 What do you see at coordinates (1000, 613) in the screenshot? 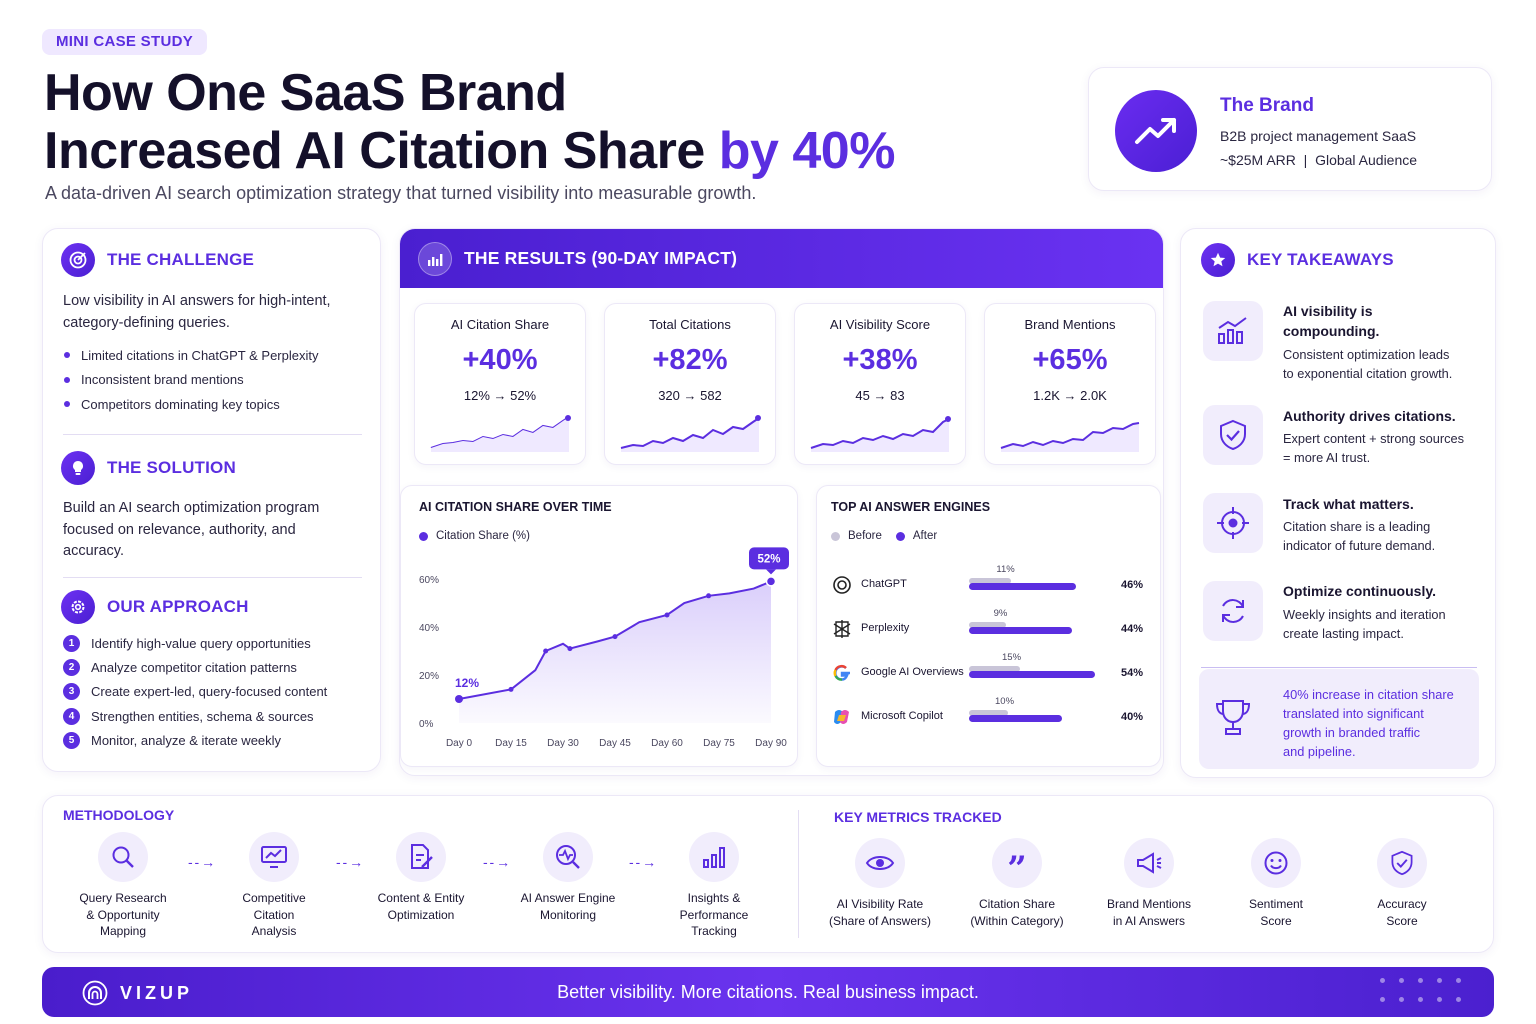
I see `bar-before-label: 9%` at bounding box center [1000, 613].